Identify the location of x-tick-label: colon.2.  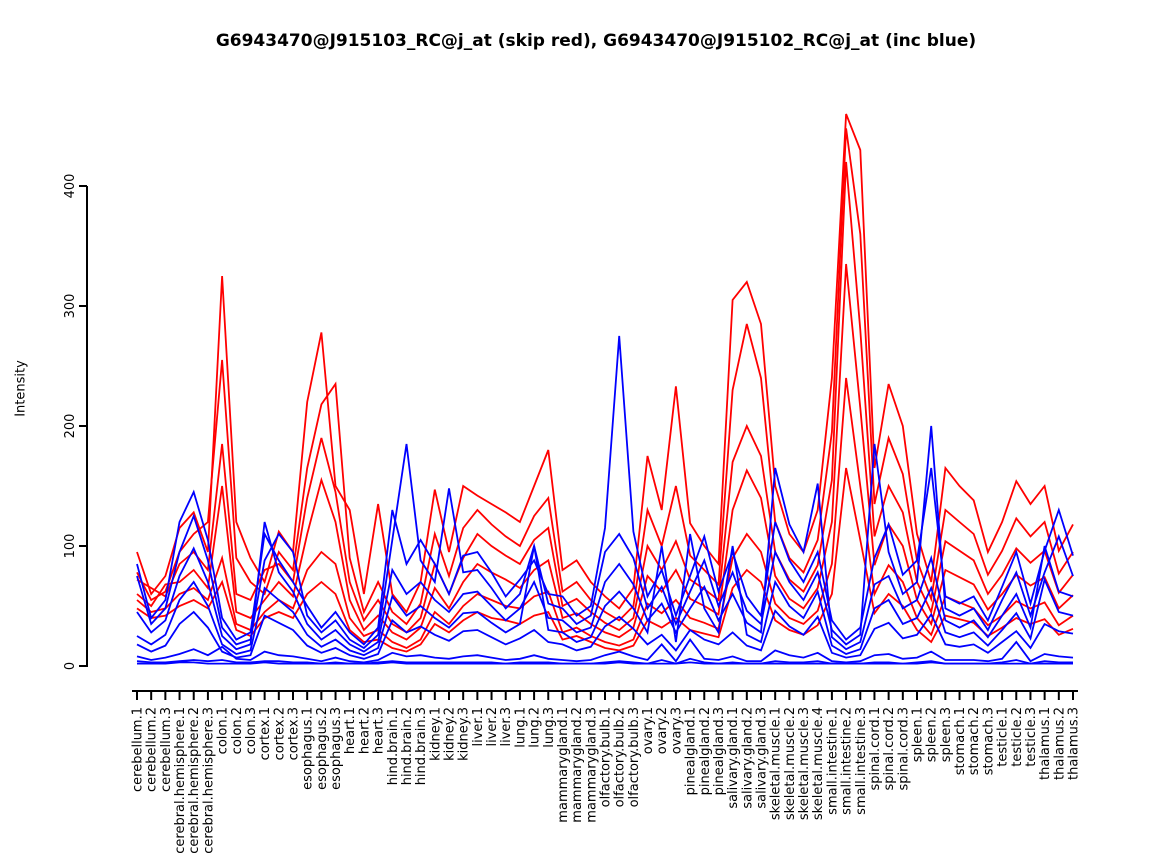
(237, 730).